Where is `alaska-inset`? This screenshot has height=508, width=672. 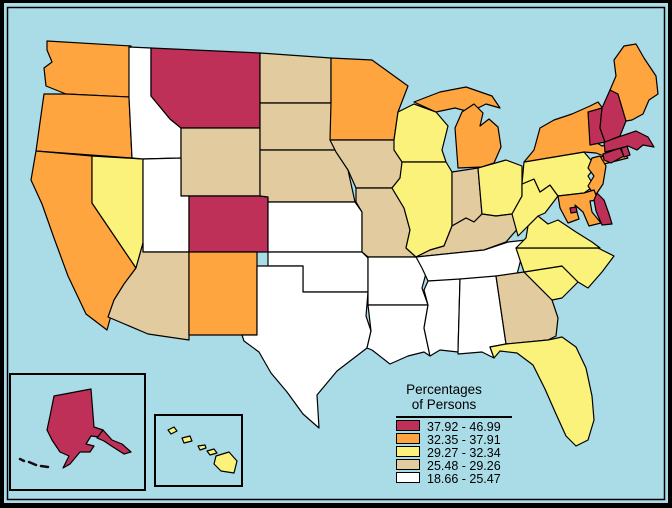
alaska-inset is located at coordinates (77, 432).